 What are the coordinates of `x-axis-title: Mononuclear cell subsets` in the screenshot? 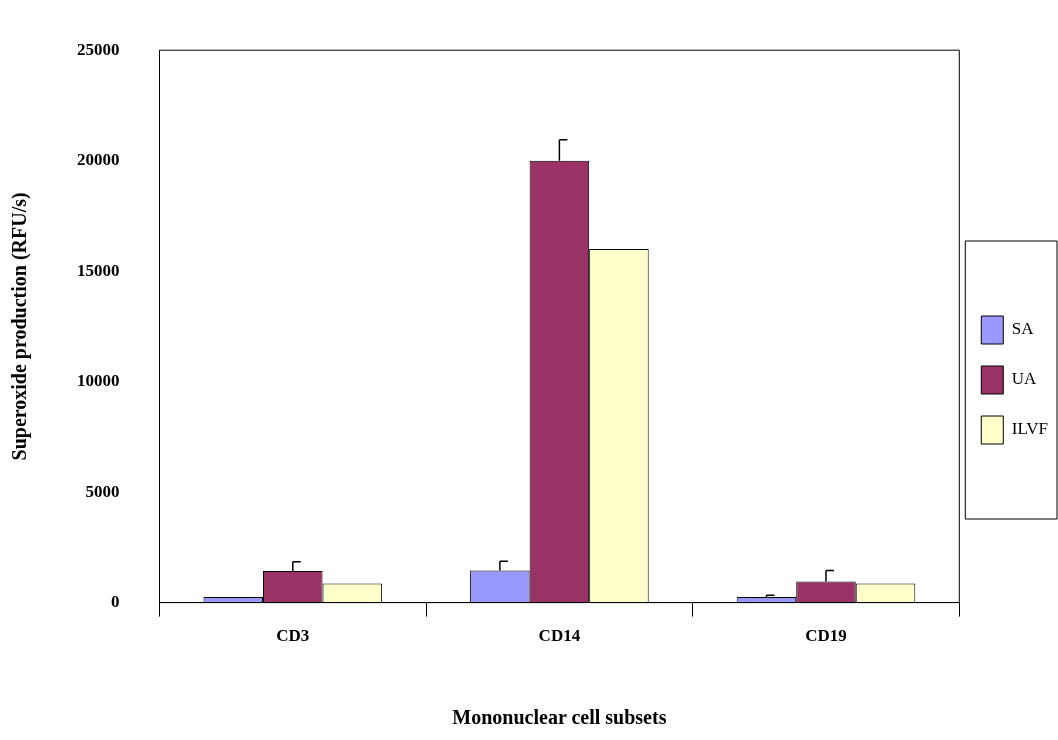 It's located at (559, 717).